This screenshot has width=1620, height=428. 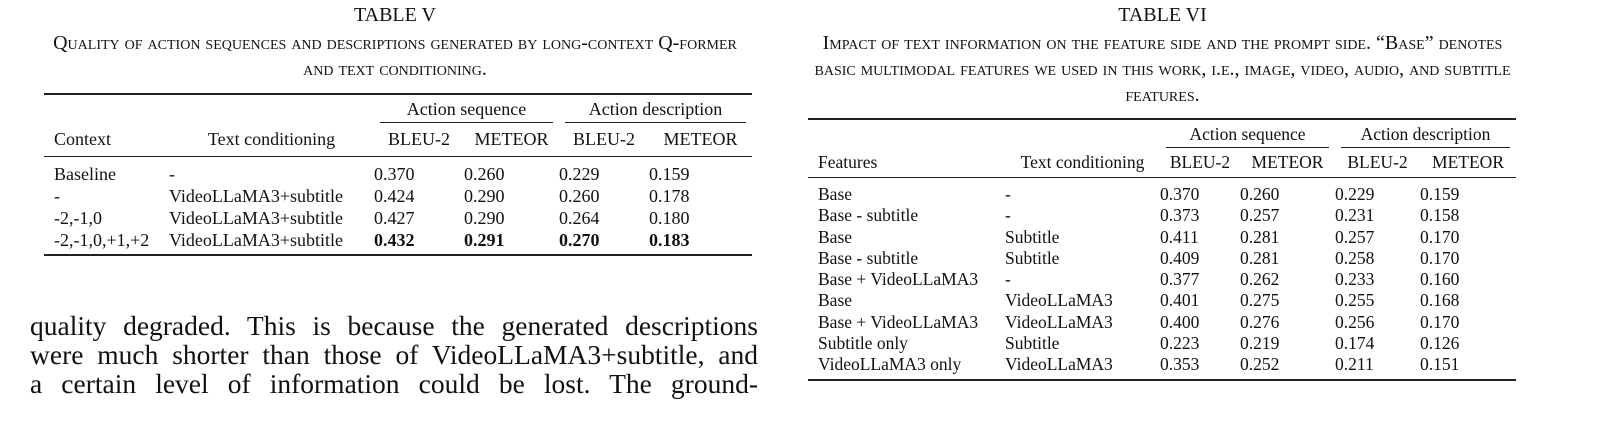 I want to click on table-cell: 0.400, so click(x=1180, y=321).